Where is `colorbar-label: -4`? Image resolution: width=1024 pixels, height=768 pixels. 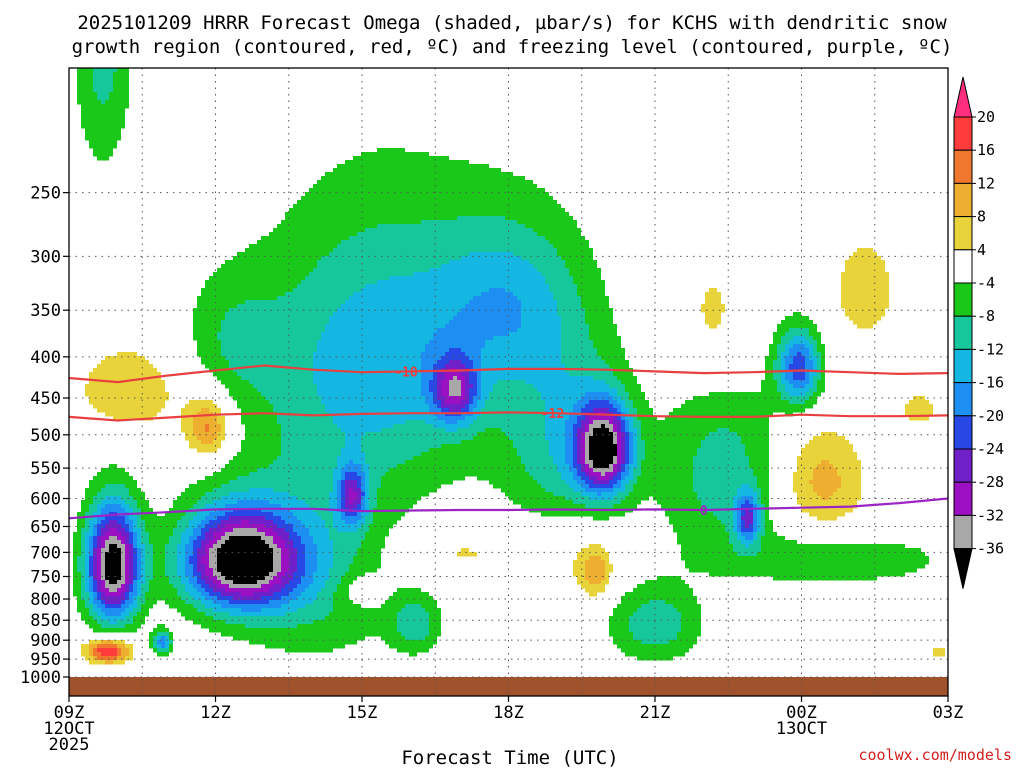
colorbar-label: -4 is located at coordinates (986, 283).